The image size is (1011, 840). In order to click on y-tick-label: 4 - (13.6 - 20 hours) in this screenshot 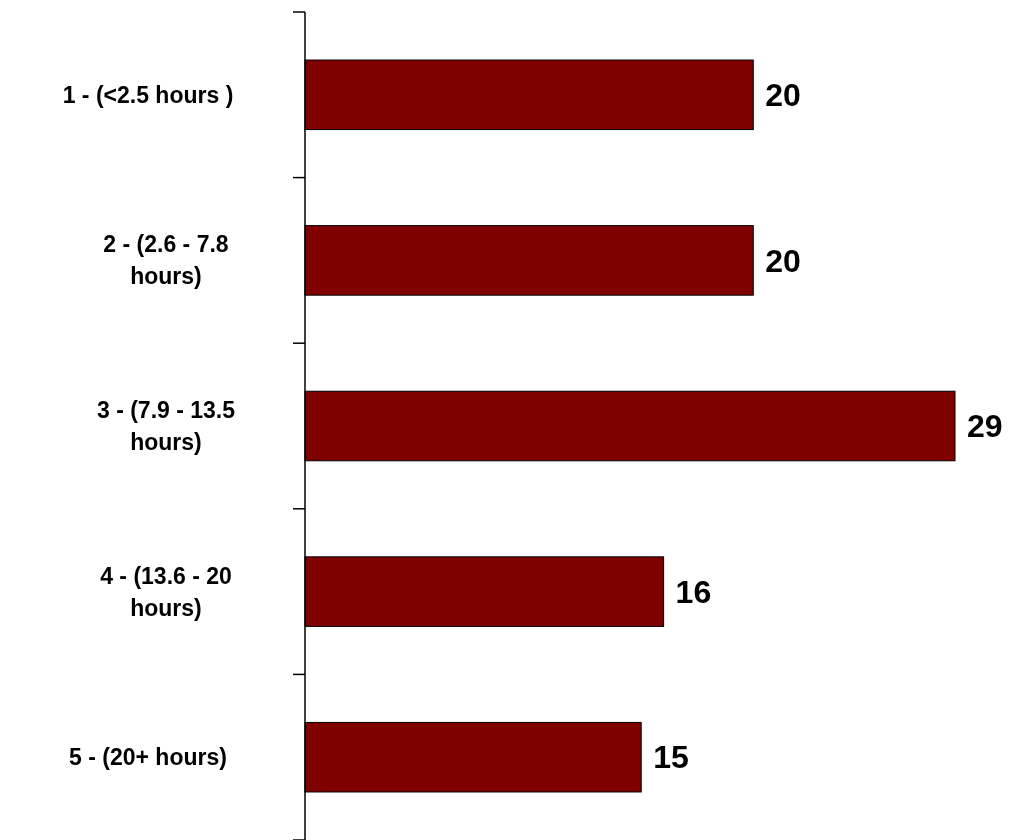, I will do `click(166, 591)`.